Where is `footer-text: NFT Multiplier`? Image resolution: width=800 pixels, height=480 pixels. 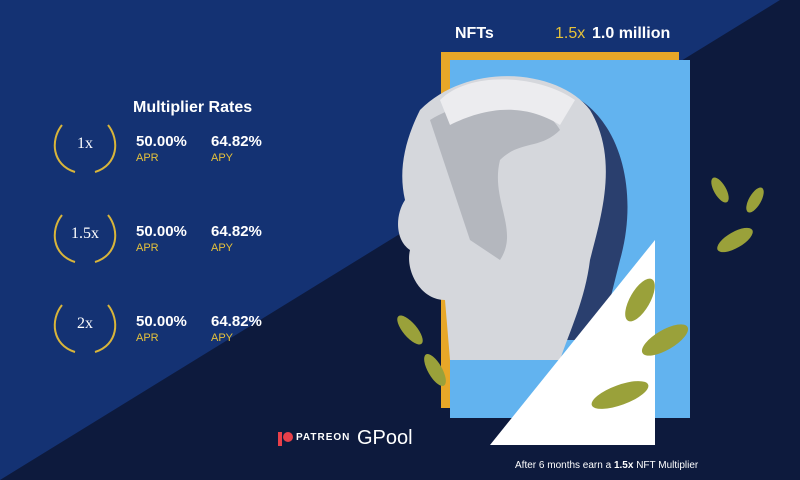
footer-text: NFT Multiplier is located at coordinates (666, 465).